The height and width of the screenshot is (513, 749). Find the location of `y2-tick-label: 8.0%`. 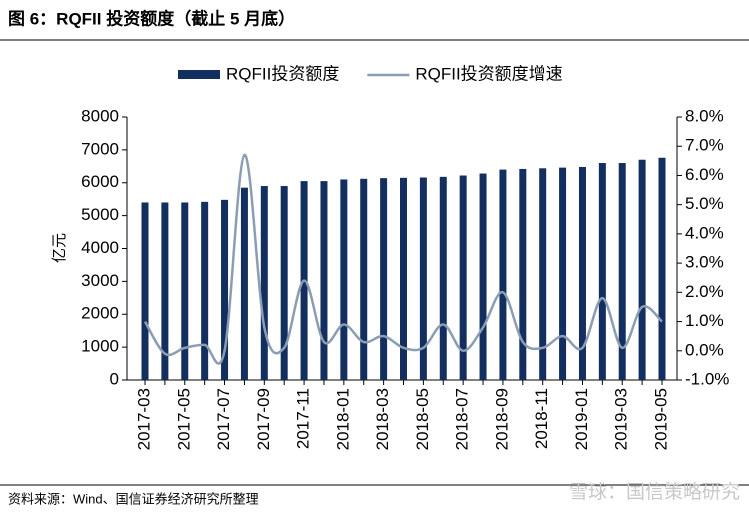

y2-tick-label: 8.0% is located at coordinates (704, 115).